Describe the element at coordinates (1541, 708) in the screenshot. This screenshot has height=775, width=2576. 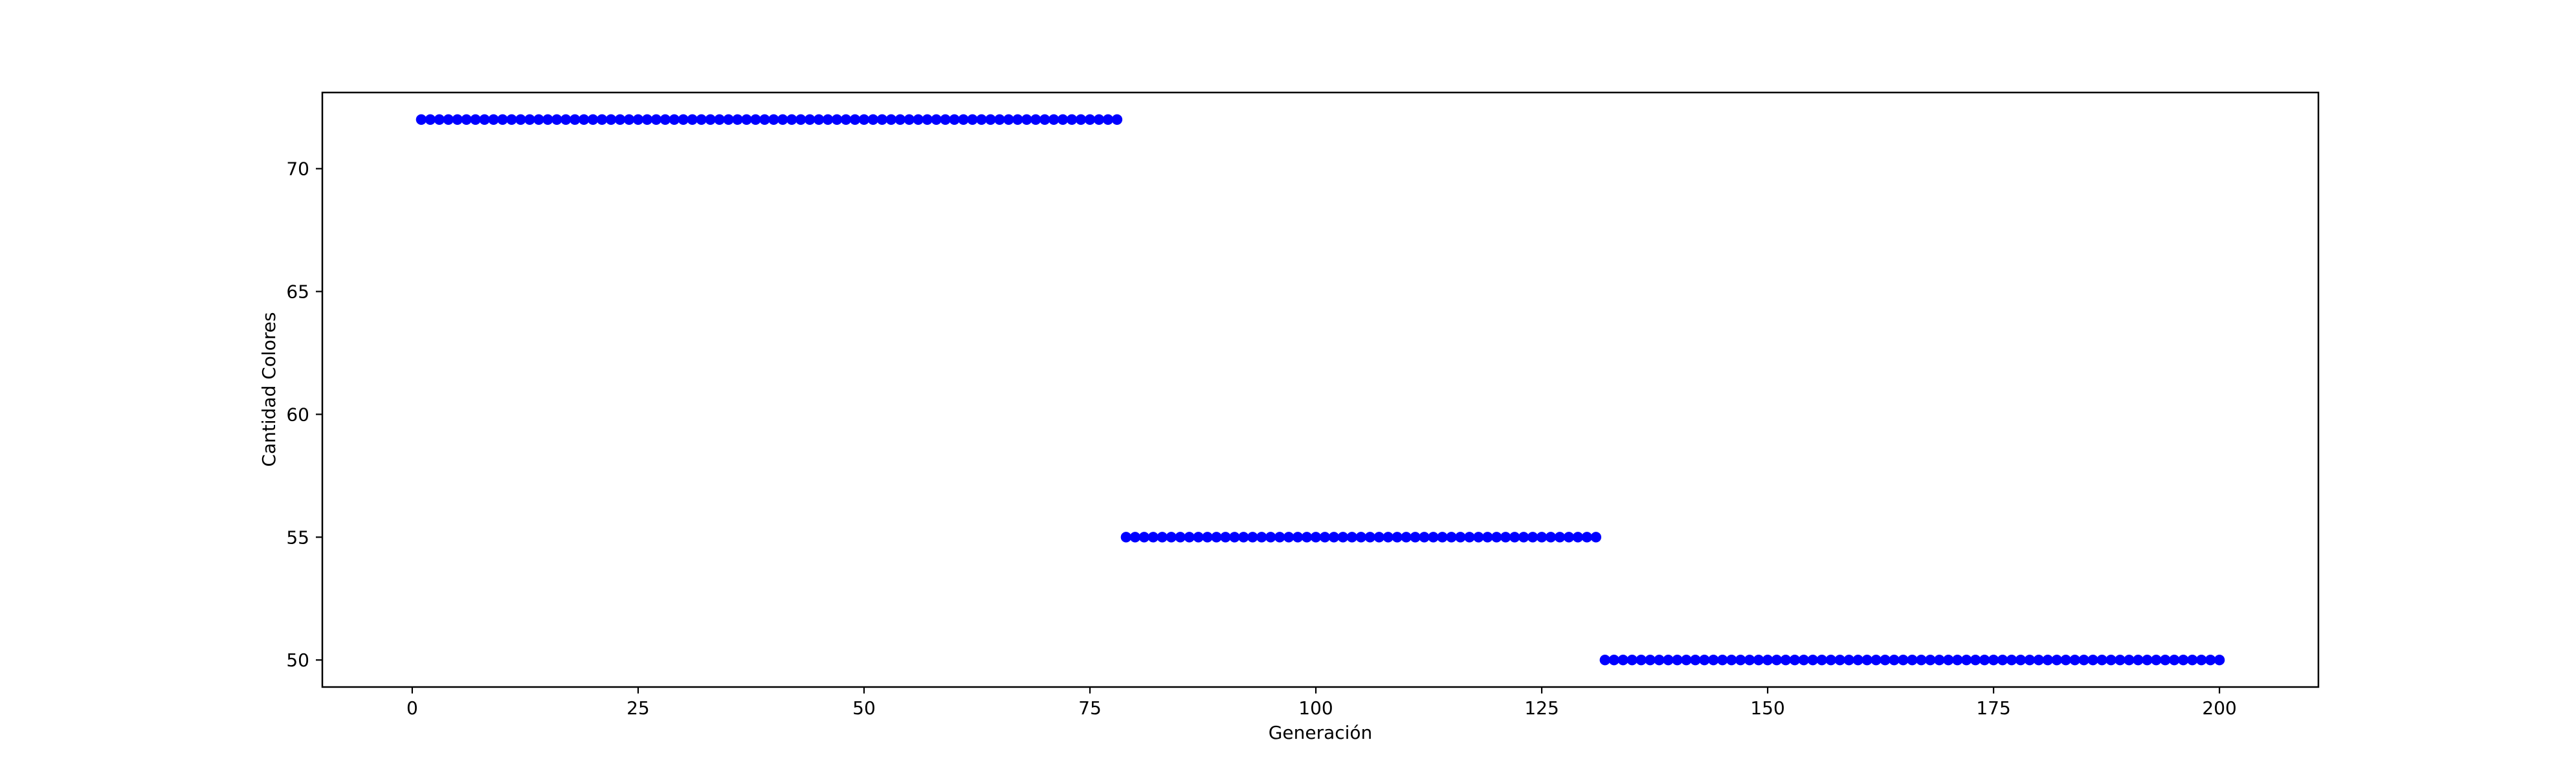
I see `x-tick-label: 125` at that location.